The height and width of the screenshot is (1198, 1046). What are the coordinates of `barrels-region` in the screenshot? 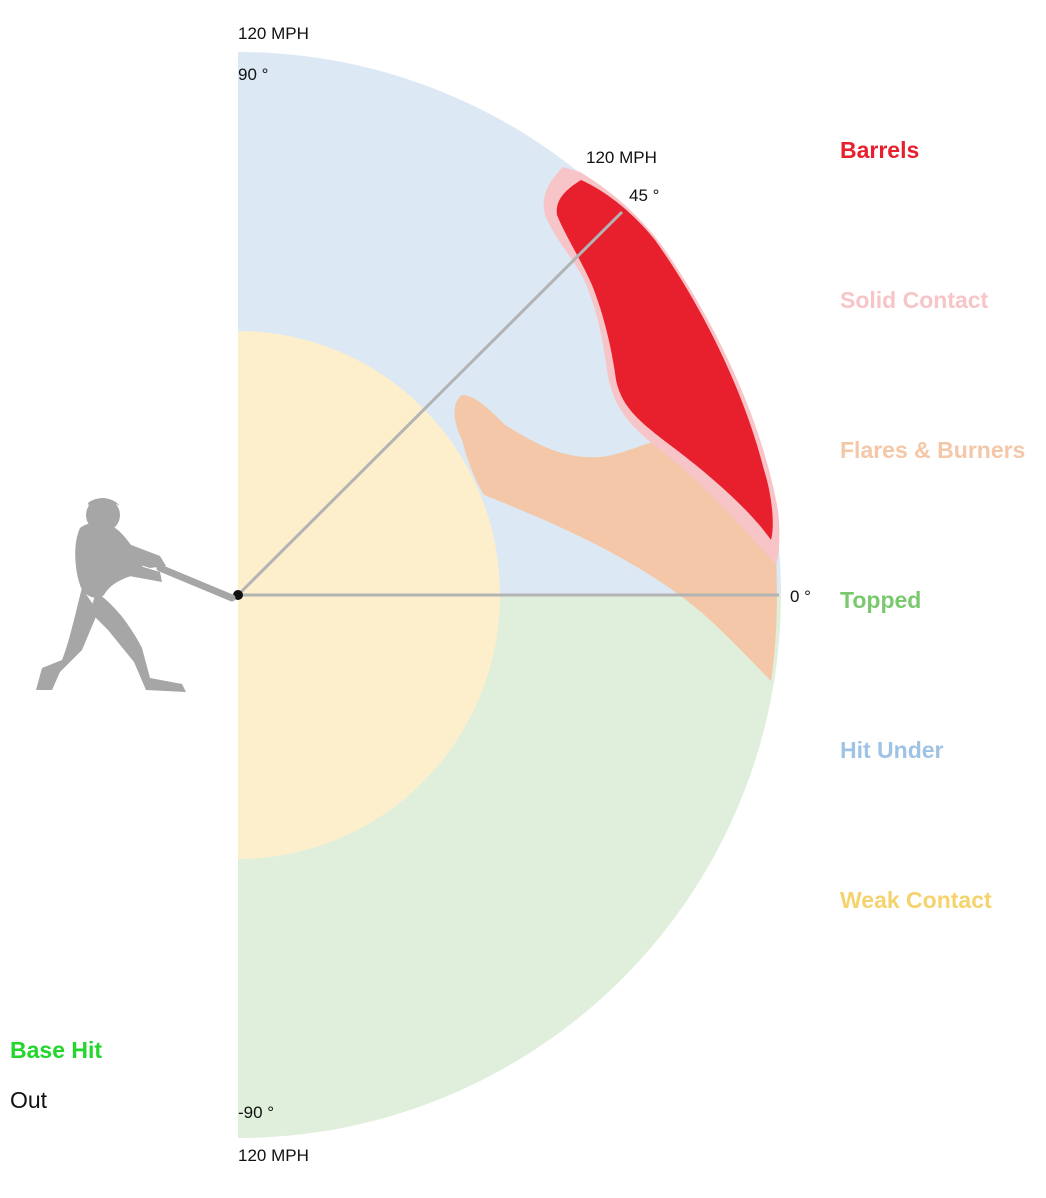 It's located at (664, 360).